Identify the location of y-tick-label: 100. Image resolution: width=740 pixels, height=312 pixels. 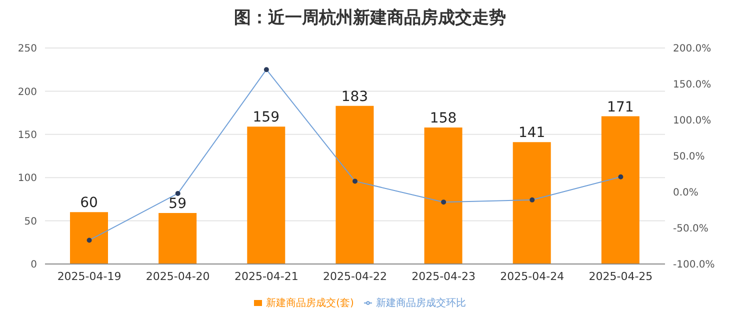
(27, 178).